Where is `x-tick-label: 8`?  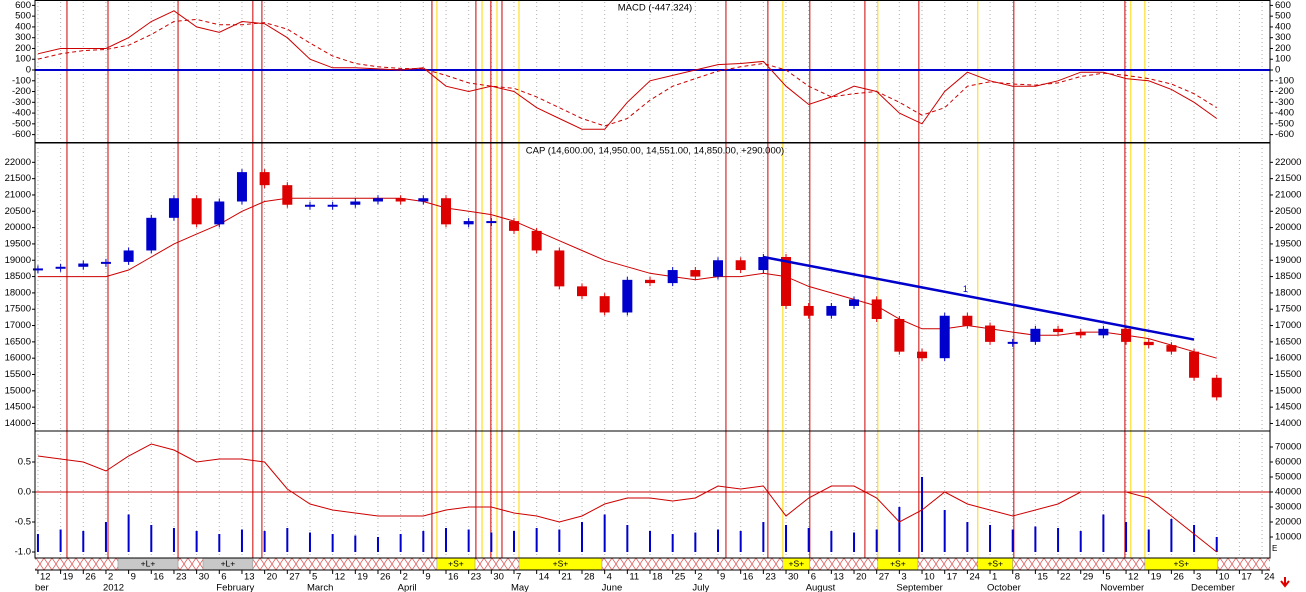
x-tick-label: 8 is located at coordinates (1017, 577).